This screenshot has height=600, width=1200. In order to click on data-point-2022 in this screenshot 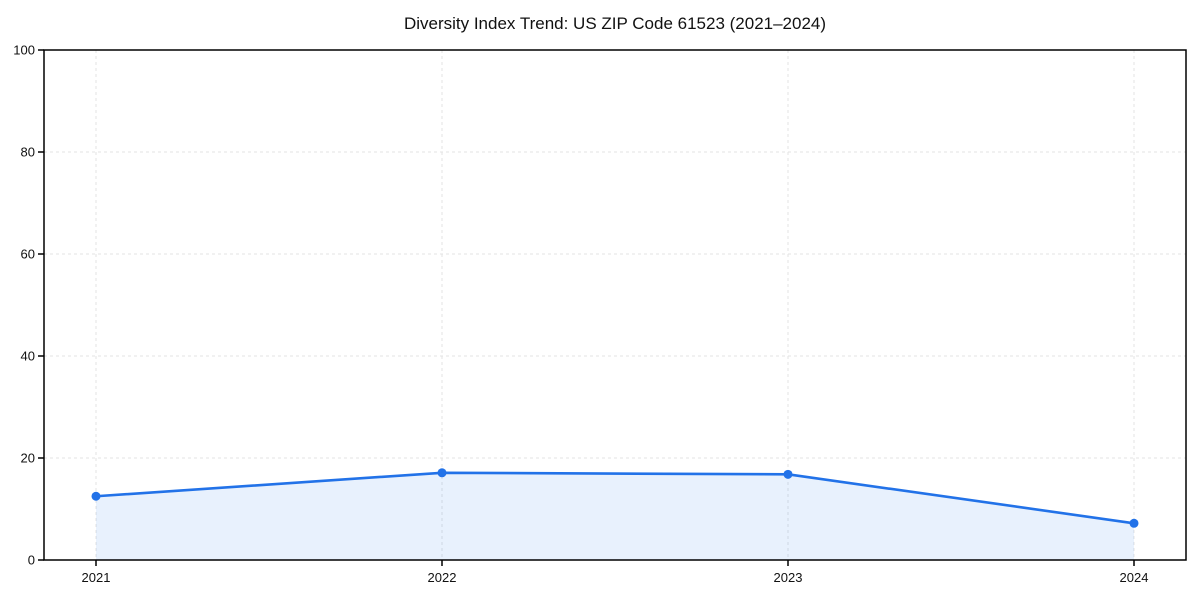, I will do `click(442, 473)`.